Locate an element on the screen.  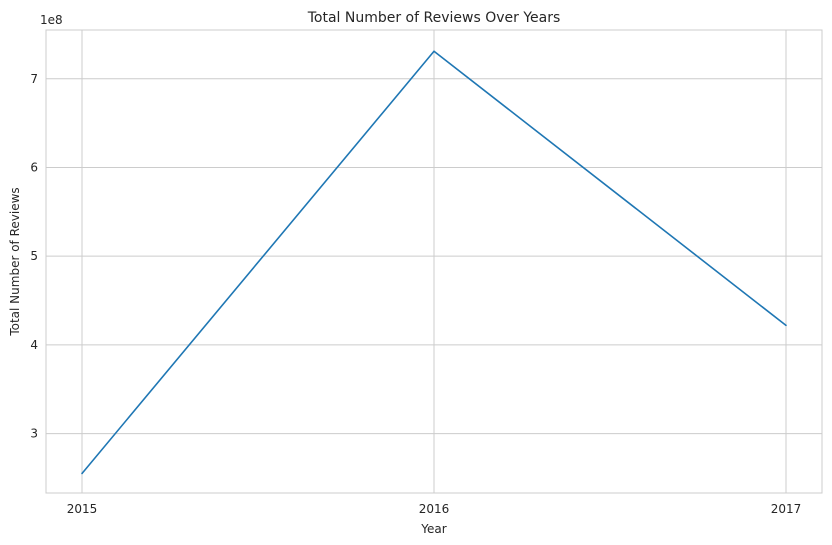
x-tick-label: 2015 is located at coordinates (82, 509).